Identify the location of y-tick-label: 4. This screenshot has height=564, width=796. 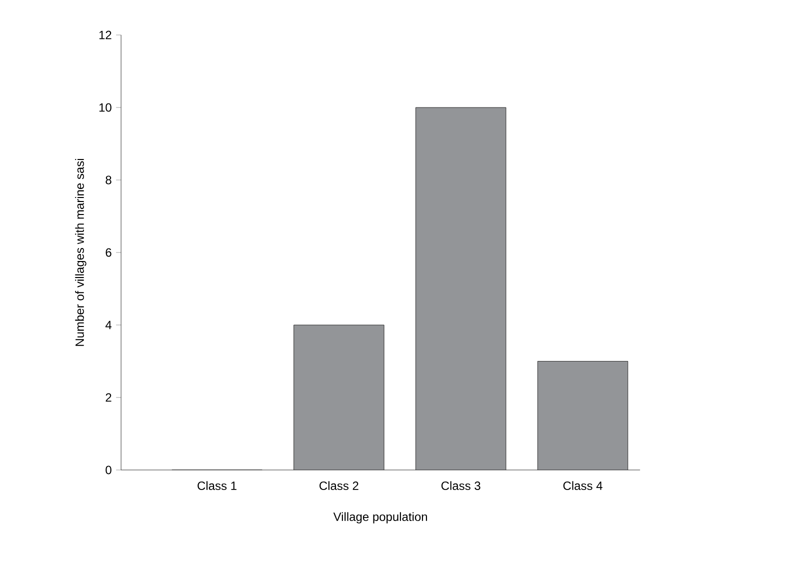
(108, 325).